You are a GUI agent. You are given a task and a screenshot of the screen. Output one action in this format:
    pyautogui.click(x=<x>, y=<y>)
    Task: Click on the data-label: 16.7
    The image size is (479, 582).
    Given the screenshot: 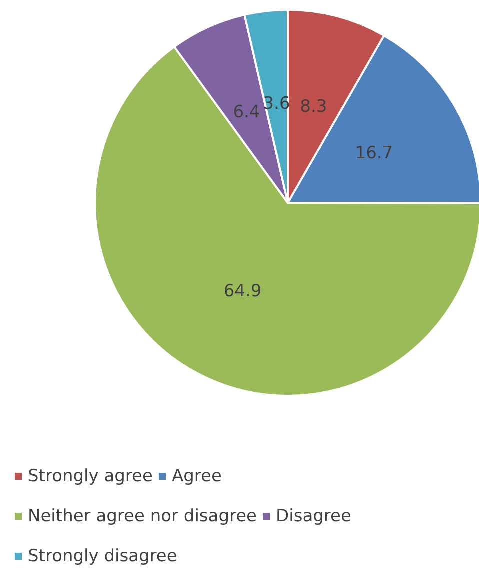 What is the action you would take?
    pyautogui.click(x=374, y=153)
    